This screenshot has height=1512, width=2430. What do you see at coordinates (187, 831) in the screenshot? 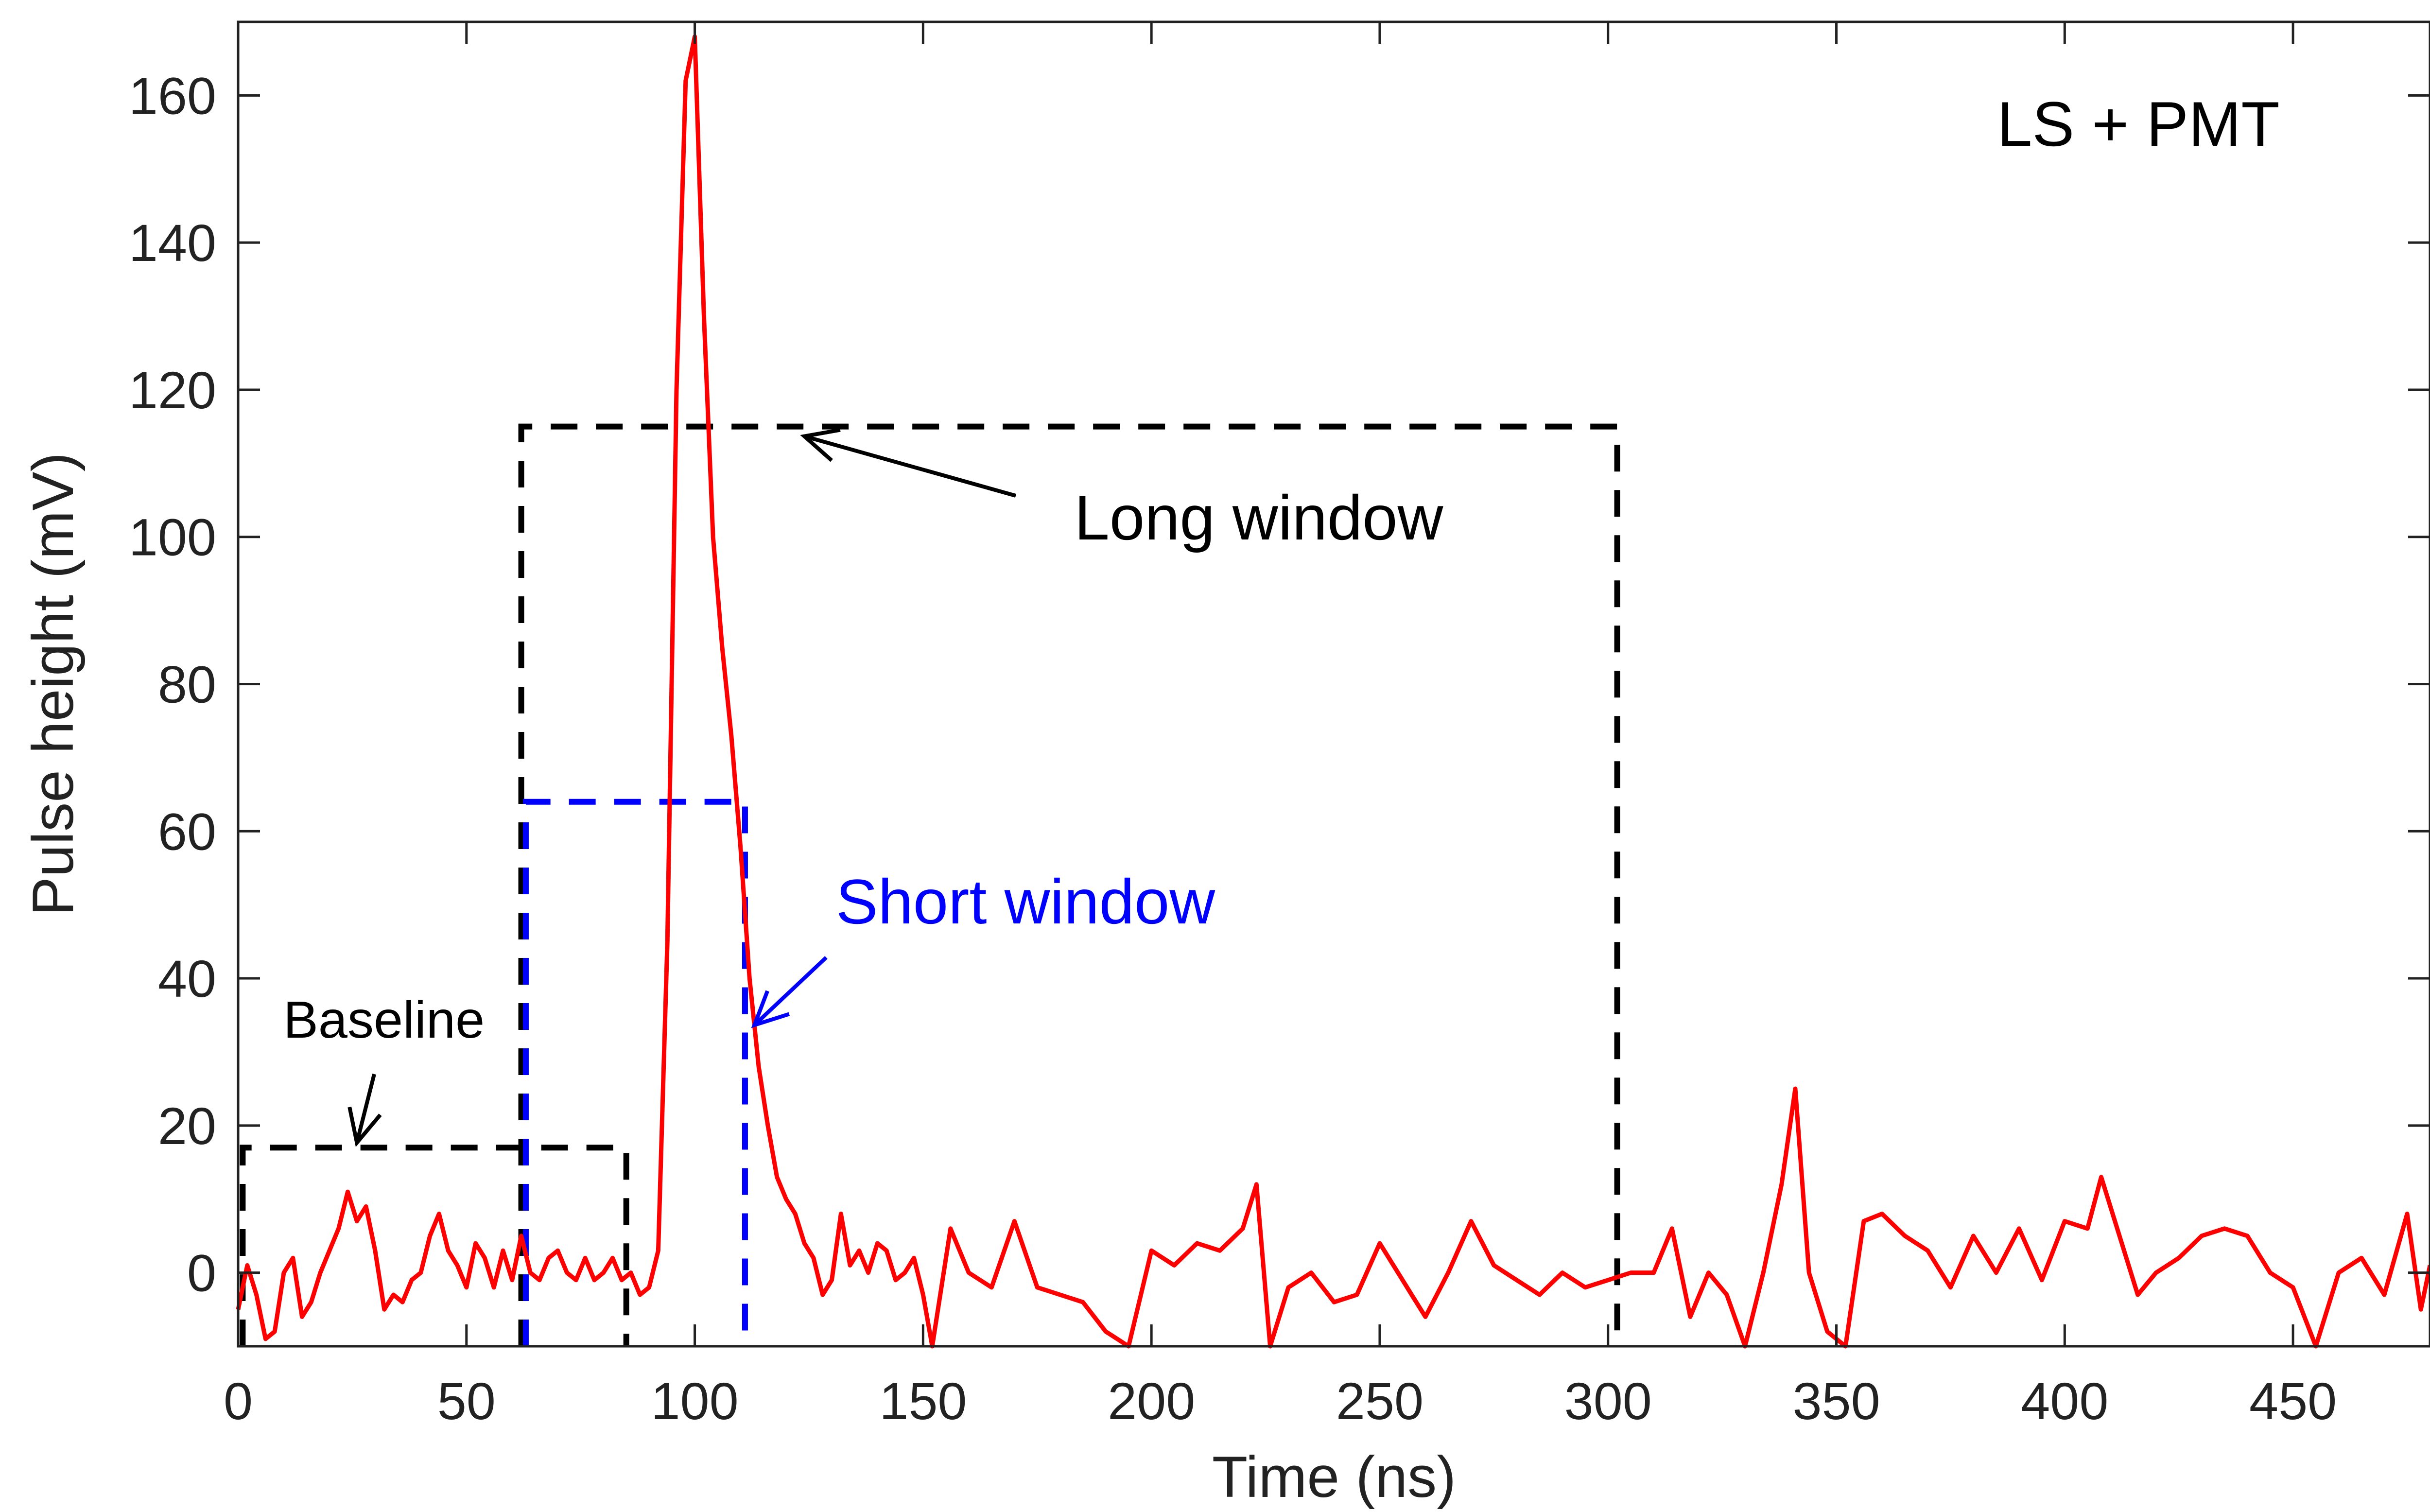
I see `y-tick-label: 60` at bounding box center [187, 831].